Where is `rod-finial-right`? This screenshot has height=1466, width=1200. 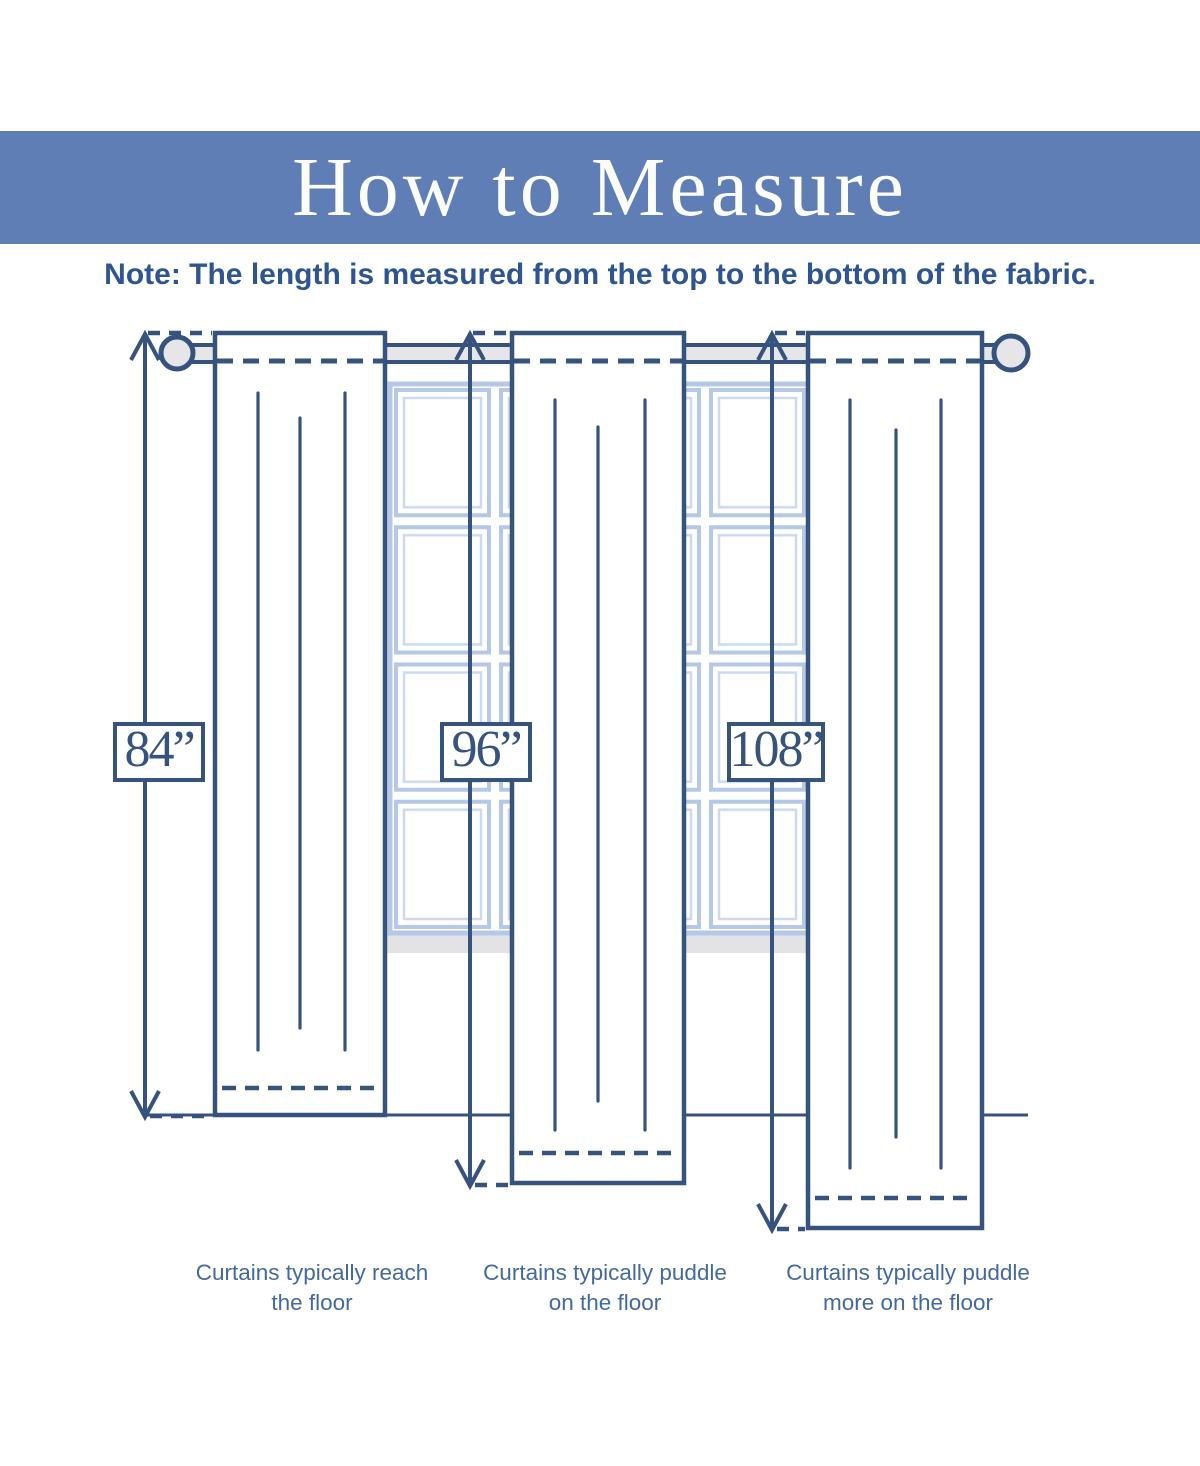 rod-finial-right is located at coordinates (1011, 353).